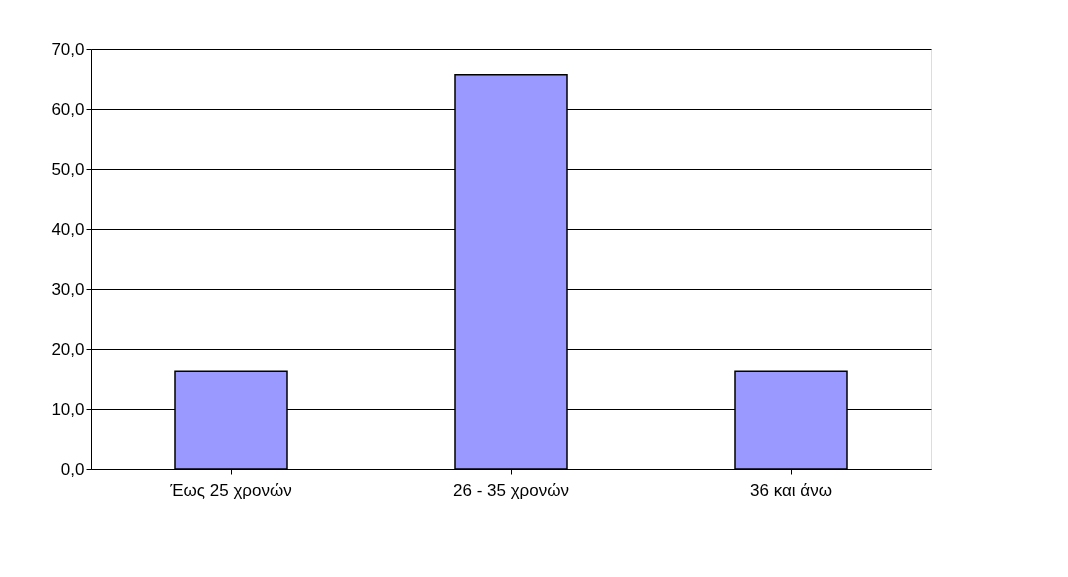 The width and height of the screenshot is (1068, 577). Describe the element at coordinates (68, 109) in the screenshot. I see `y-tick-label: 60,0` at that location.